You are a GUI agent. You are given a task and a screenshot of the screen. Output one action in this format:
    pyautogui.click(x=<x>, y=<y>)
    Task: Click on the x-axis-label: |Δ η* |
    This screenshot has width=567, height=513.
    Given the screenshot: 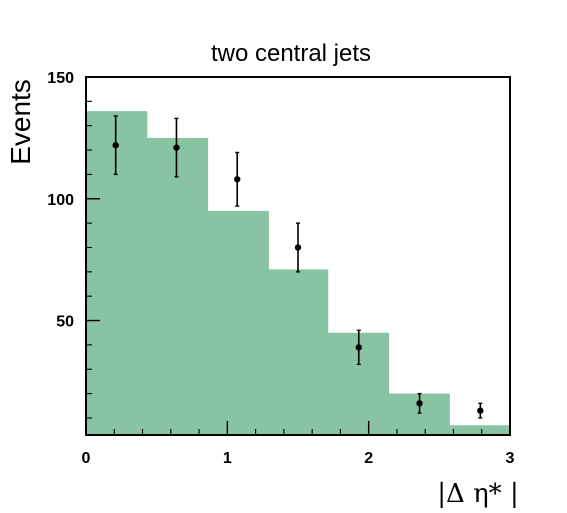 What is the action you would take?
    pyautogui.click(x=477, y=494)
    